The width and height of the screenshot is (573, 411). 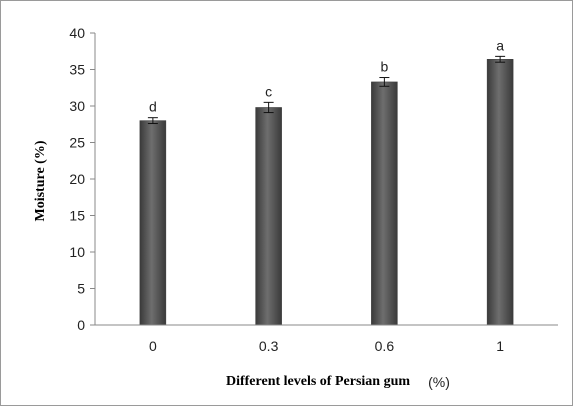 I want to click on y-tick-label: 0, so click(x=81, y=325).